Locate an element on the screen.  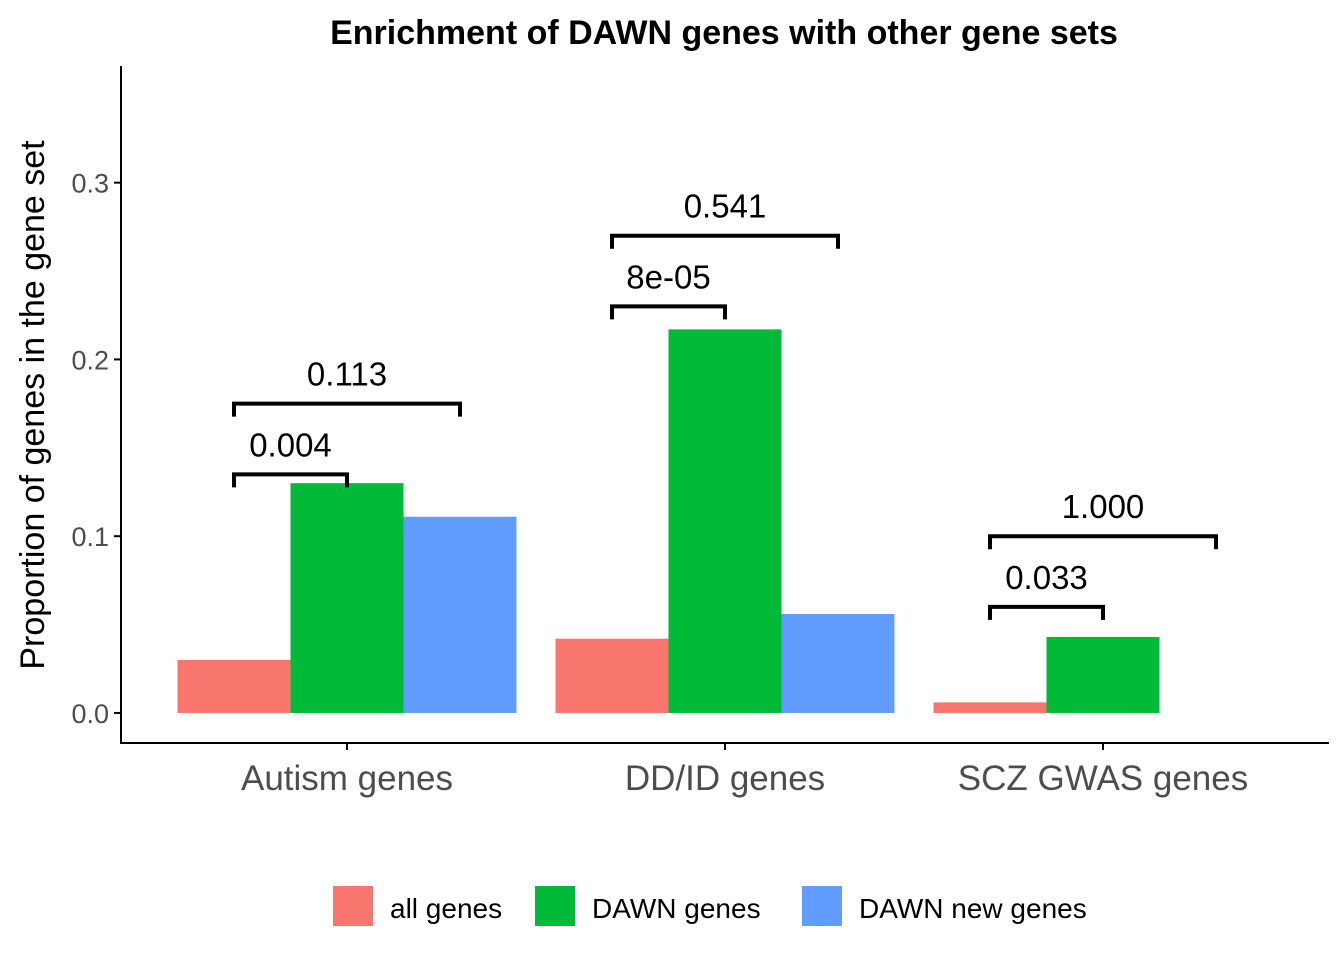
legend-label-dawn-new-genes: DAWN new genes is located at coordinates (973, 908).